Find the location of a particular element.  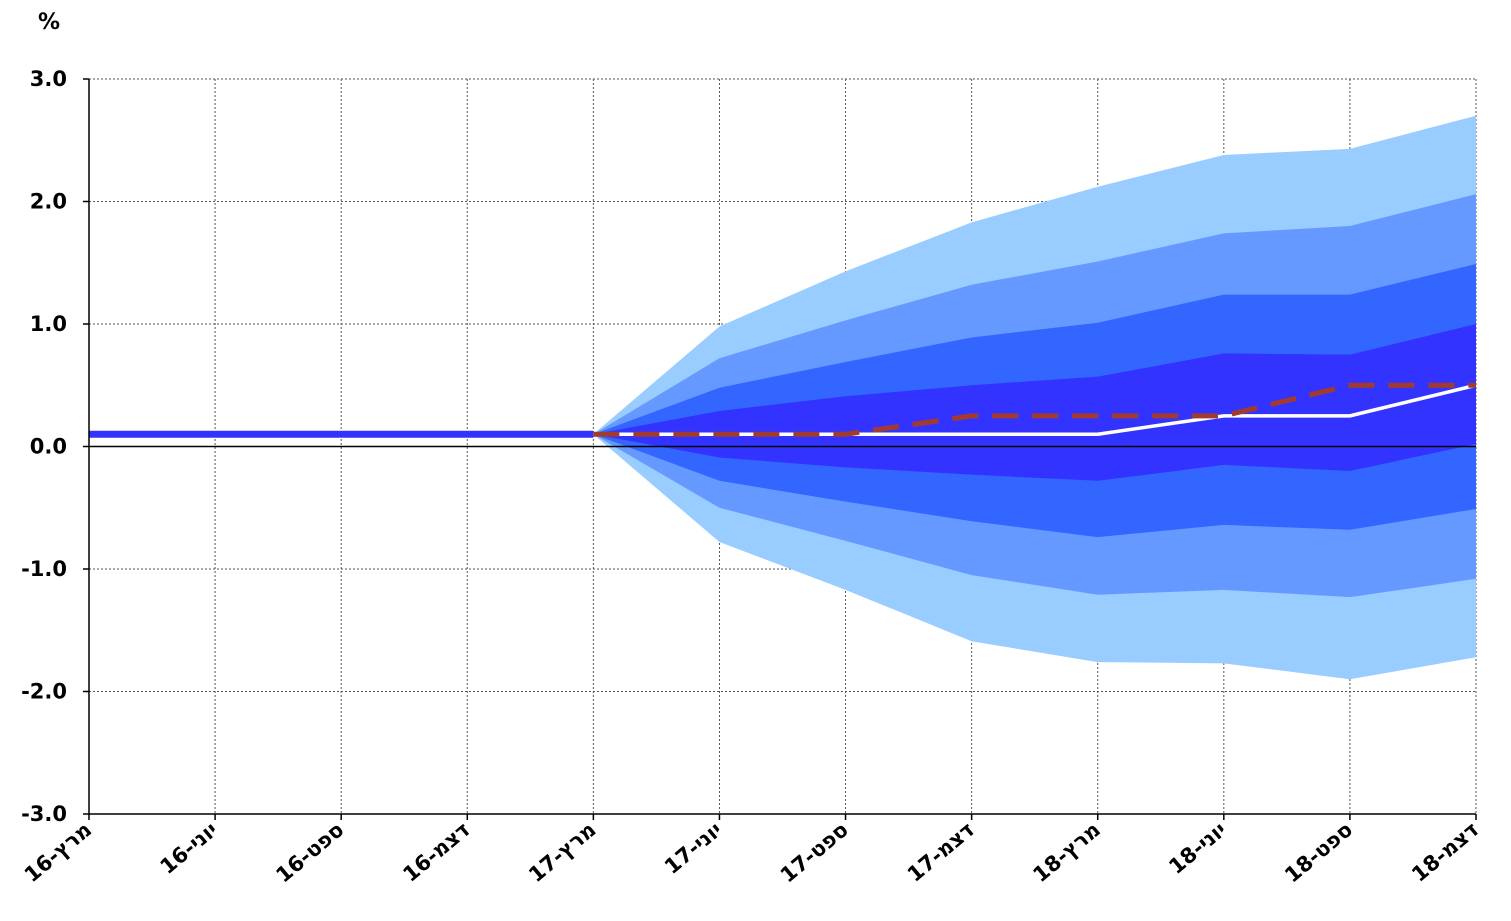

x-tick-label: ספט-17 is located at coordinates (814, 852).